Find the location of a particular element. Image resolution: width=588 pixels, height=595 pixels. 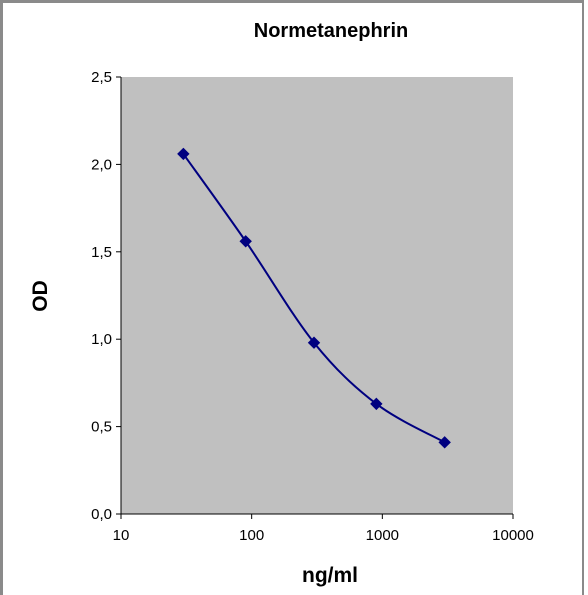

x-tick-label: 100 is located at coordinates (251, 535).